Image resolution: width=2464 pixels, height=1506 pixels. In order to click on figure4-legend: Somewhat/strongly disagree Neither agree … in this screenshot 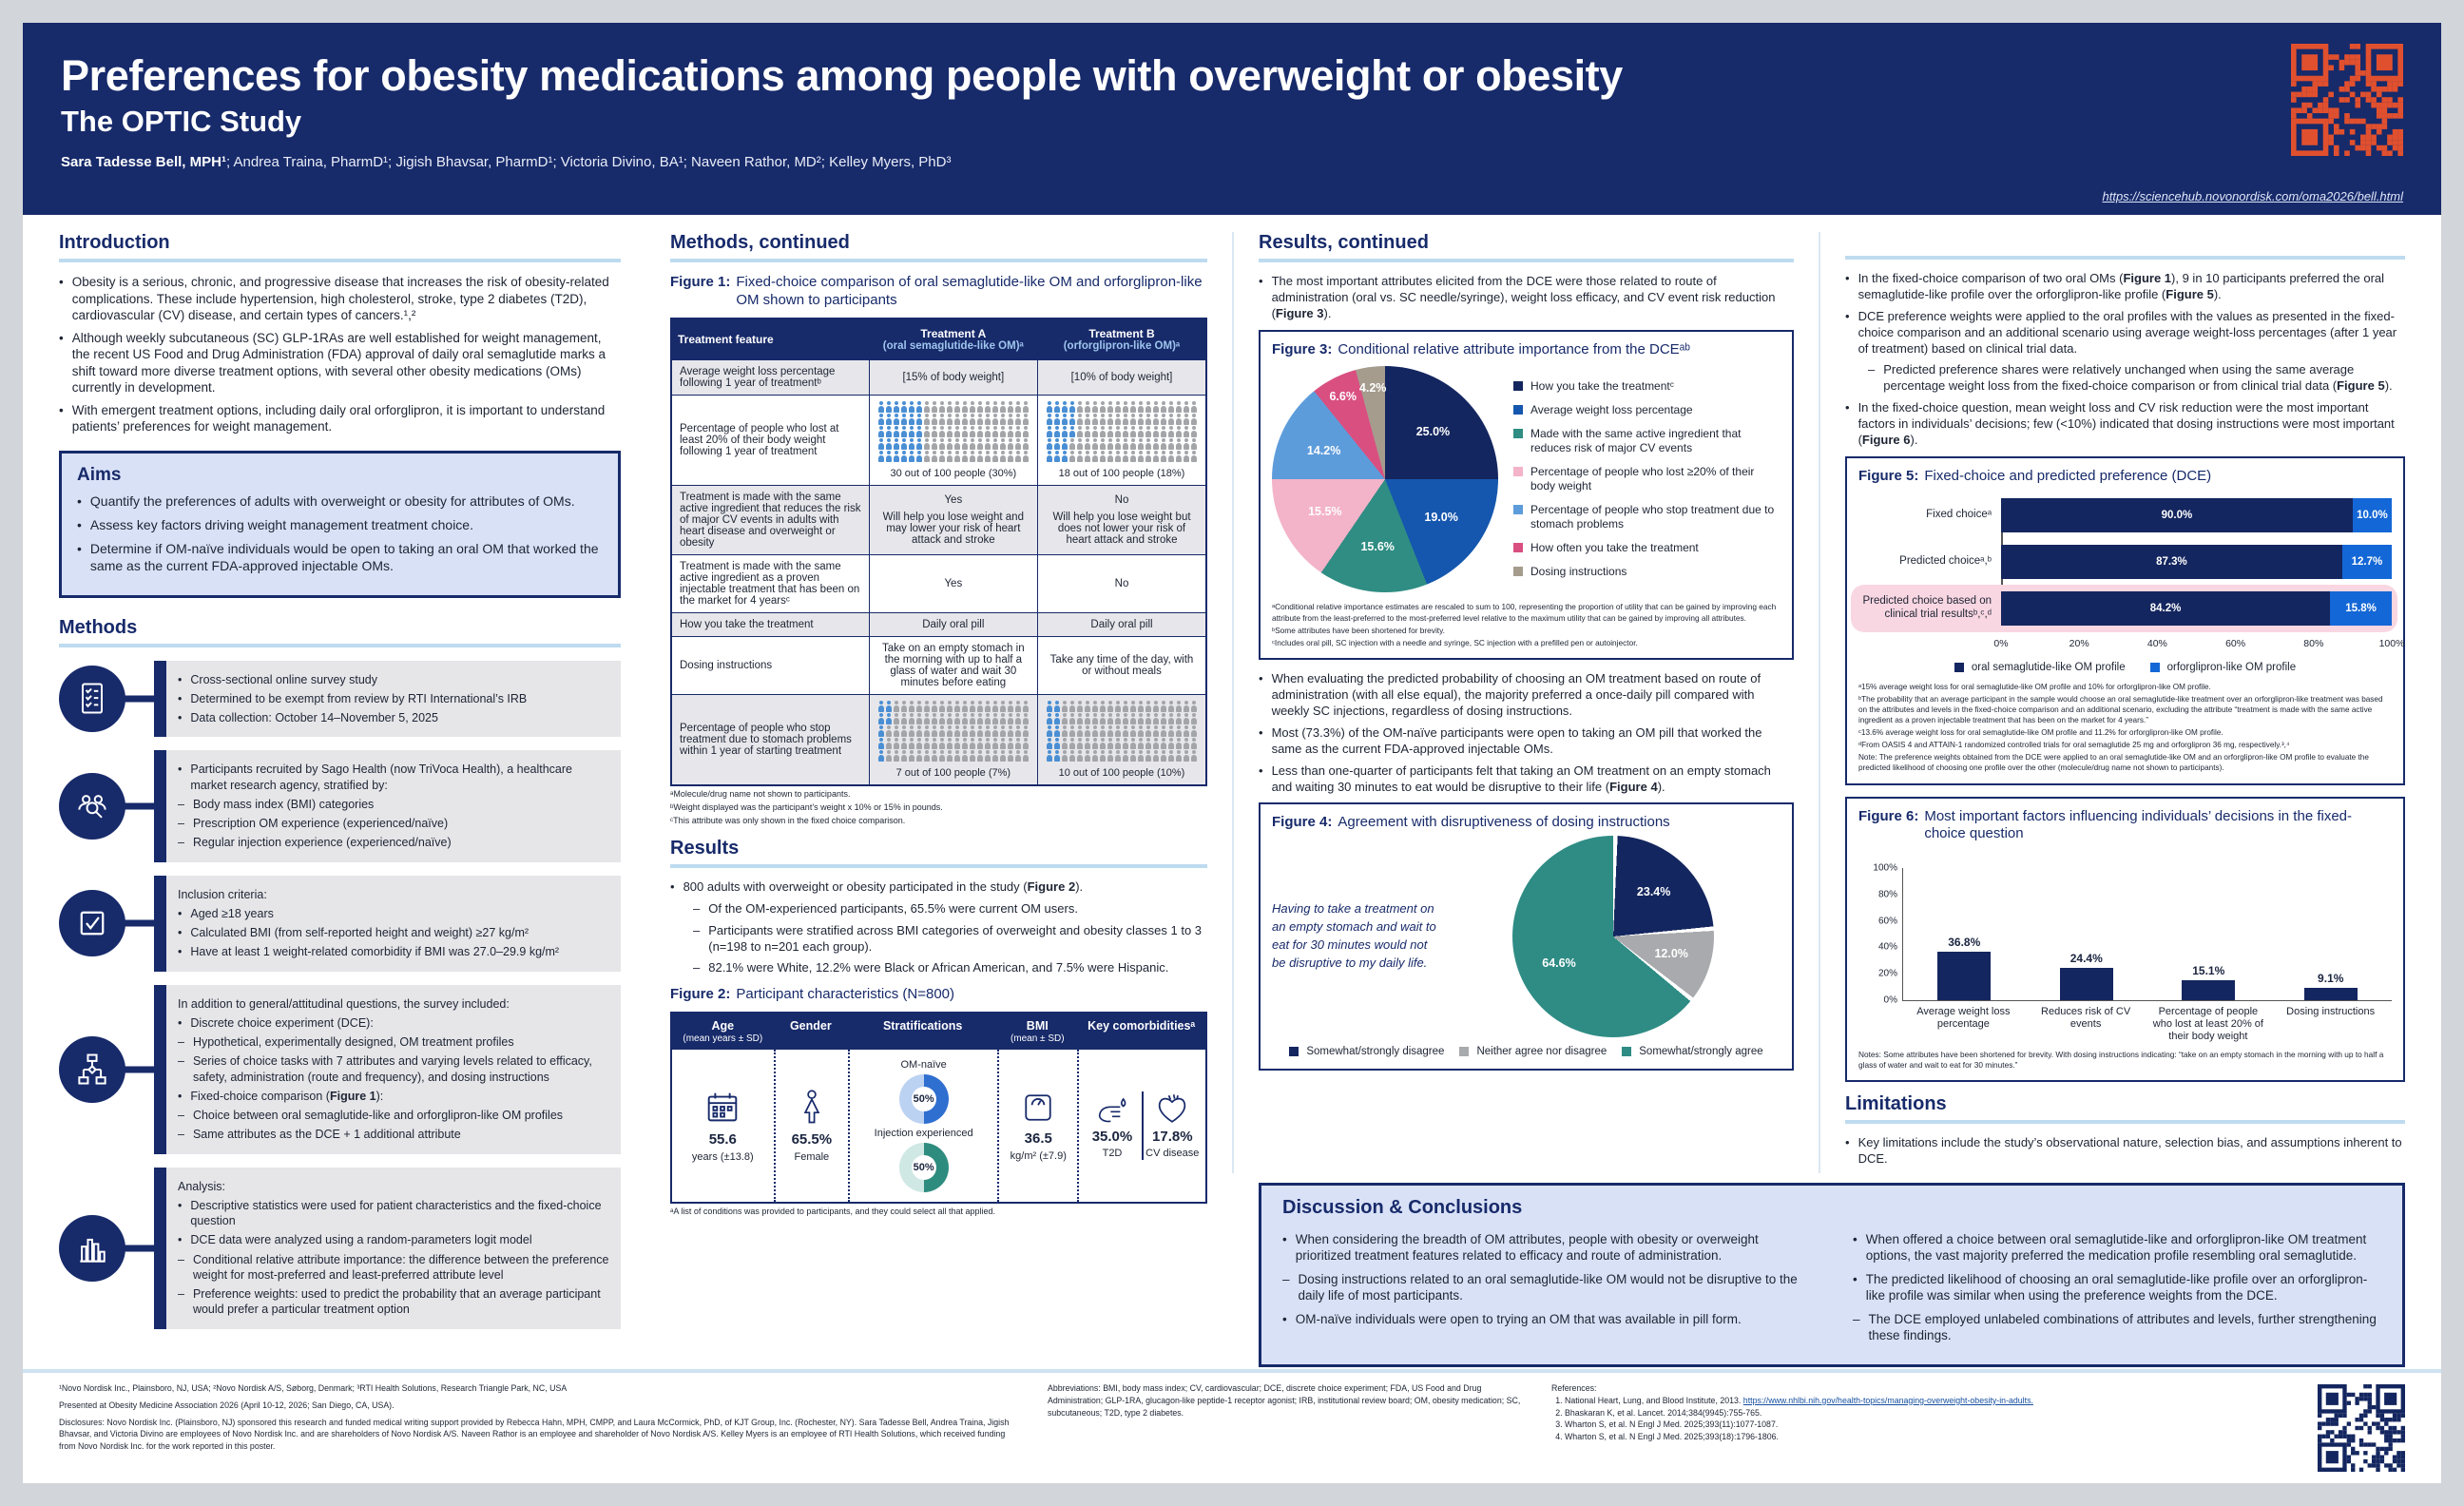, I will do `click(1527, 1051)`.